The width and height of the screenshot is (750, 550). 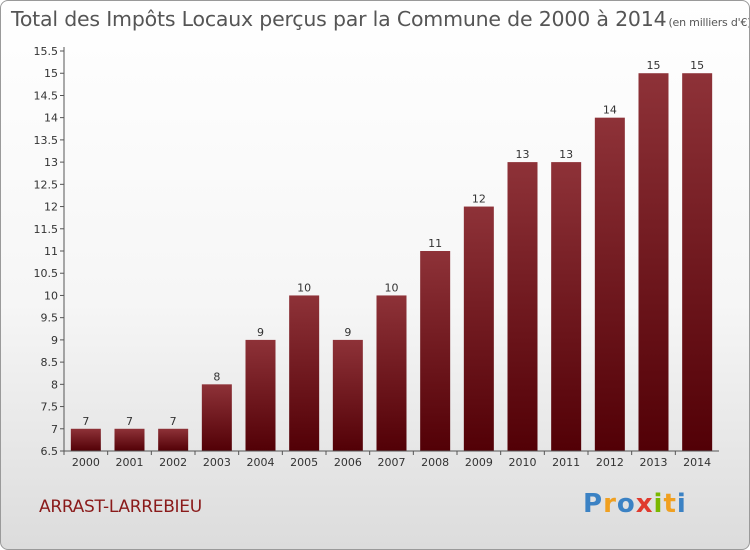 I want to click on x-tick-label: 2007, so click(x=392, y=462).